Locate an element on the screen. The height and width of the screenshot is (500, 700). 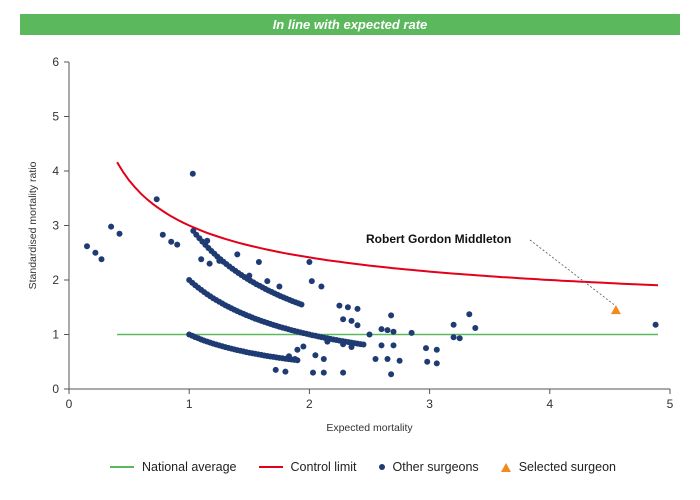
legend-control-limit: Control limit is located at coordinates (307, 467).